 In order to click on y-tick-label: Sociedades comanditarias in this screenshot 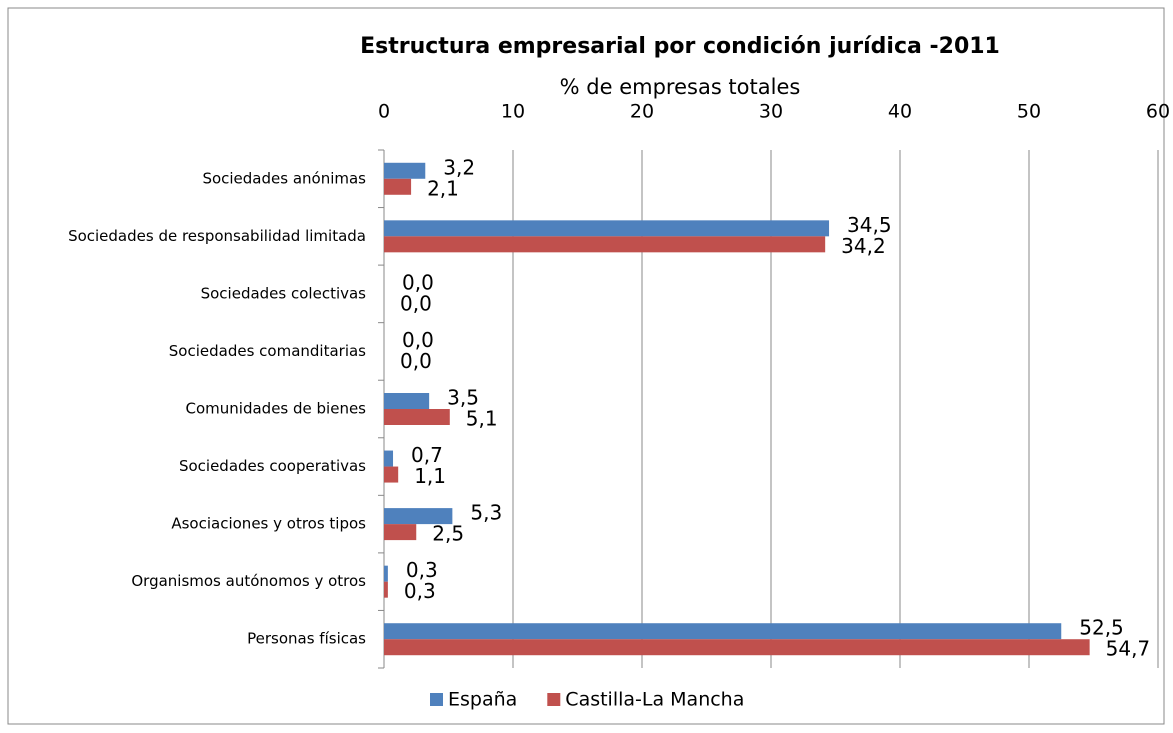, I will do `click(267, 351)`.